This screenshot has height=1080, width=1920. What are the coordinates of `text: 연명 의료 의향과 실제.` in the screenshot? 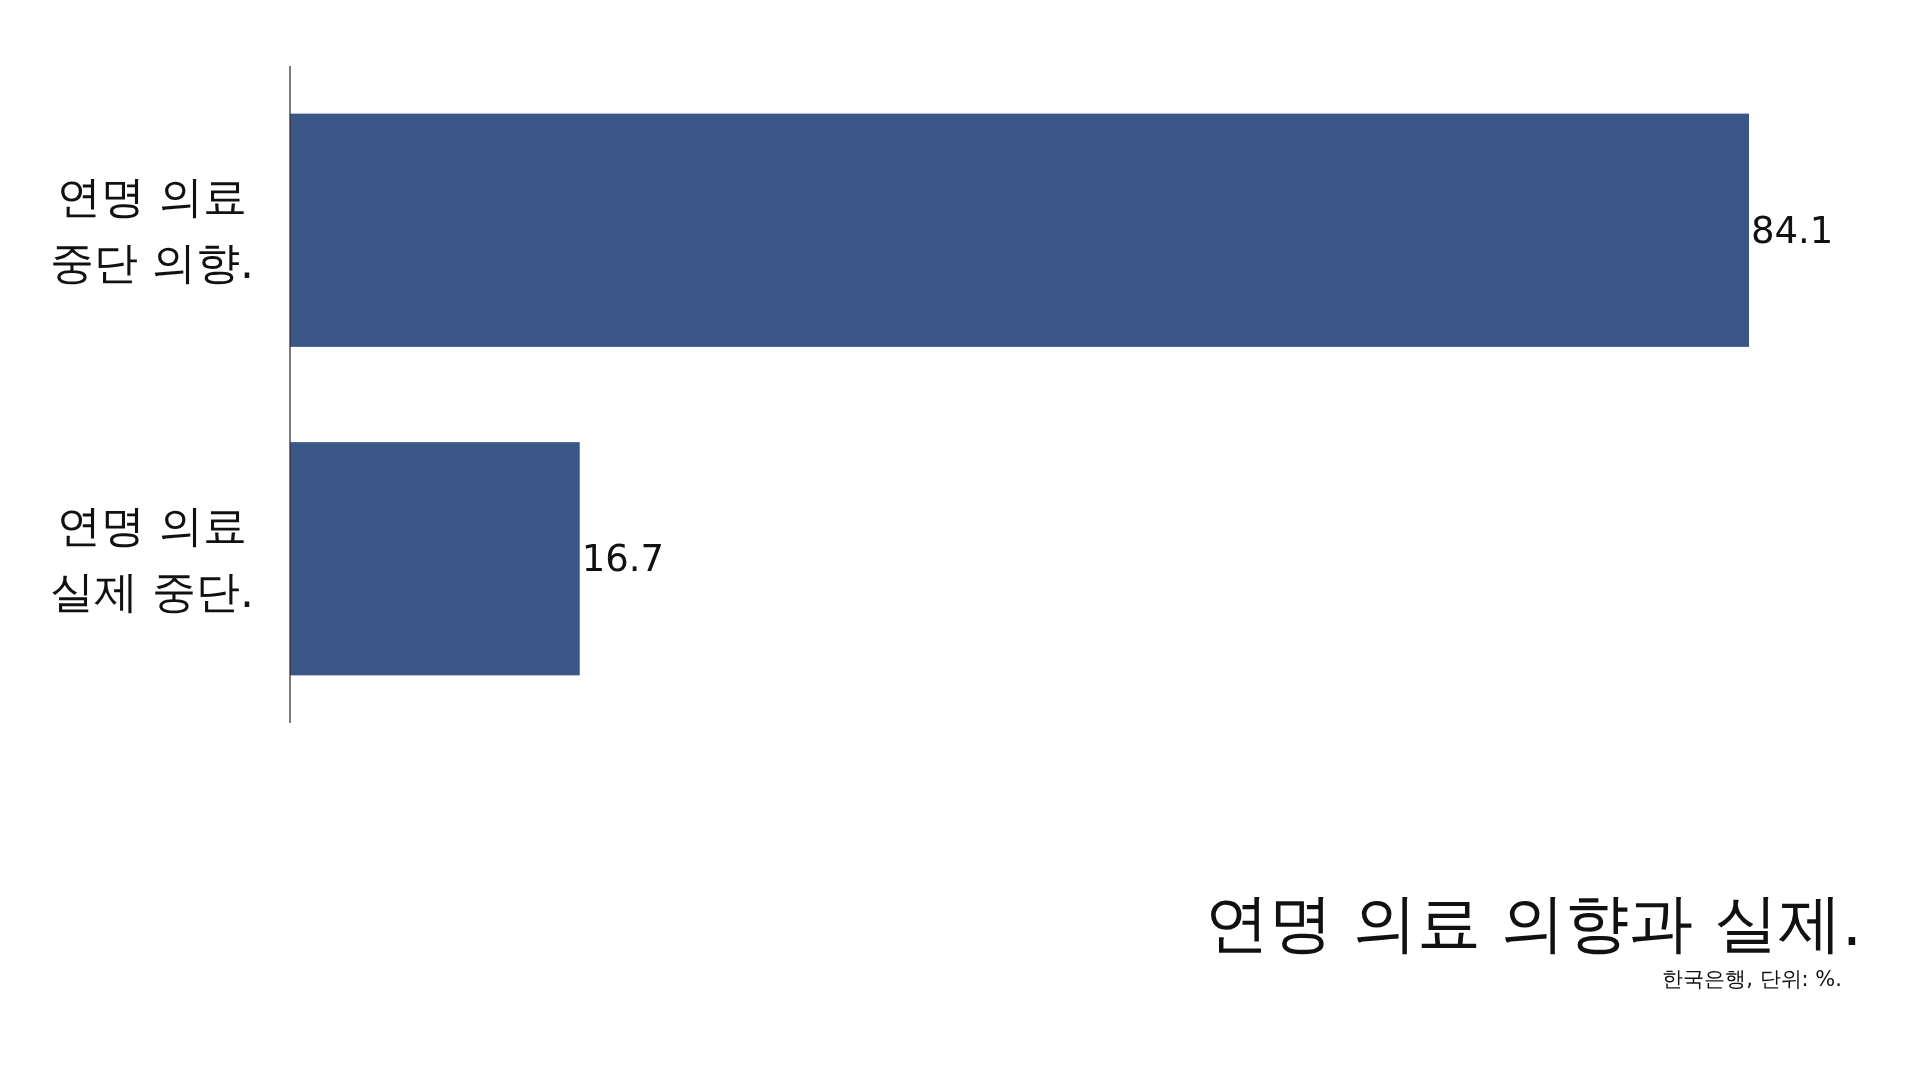 It's located at (1533, 923).